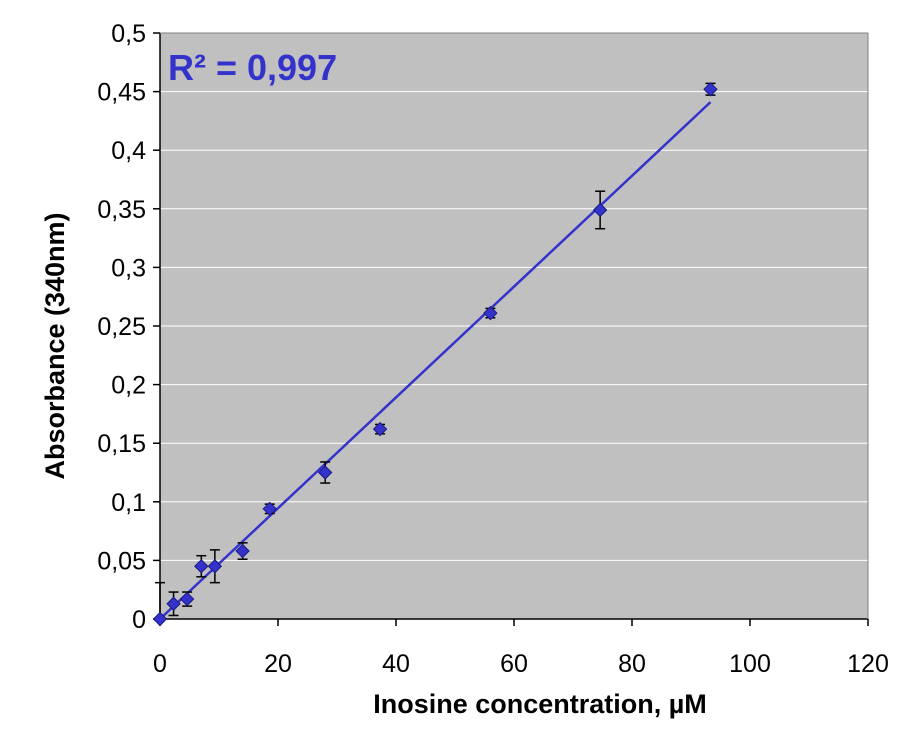  I want to click on x-tick-label: 100, so click(750, 664).